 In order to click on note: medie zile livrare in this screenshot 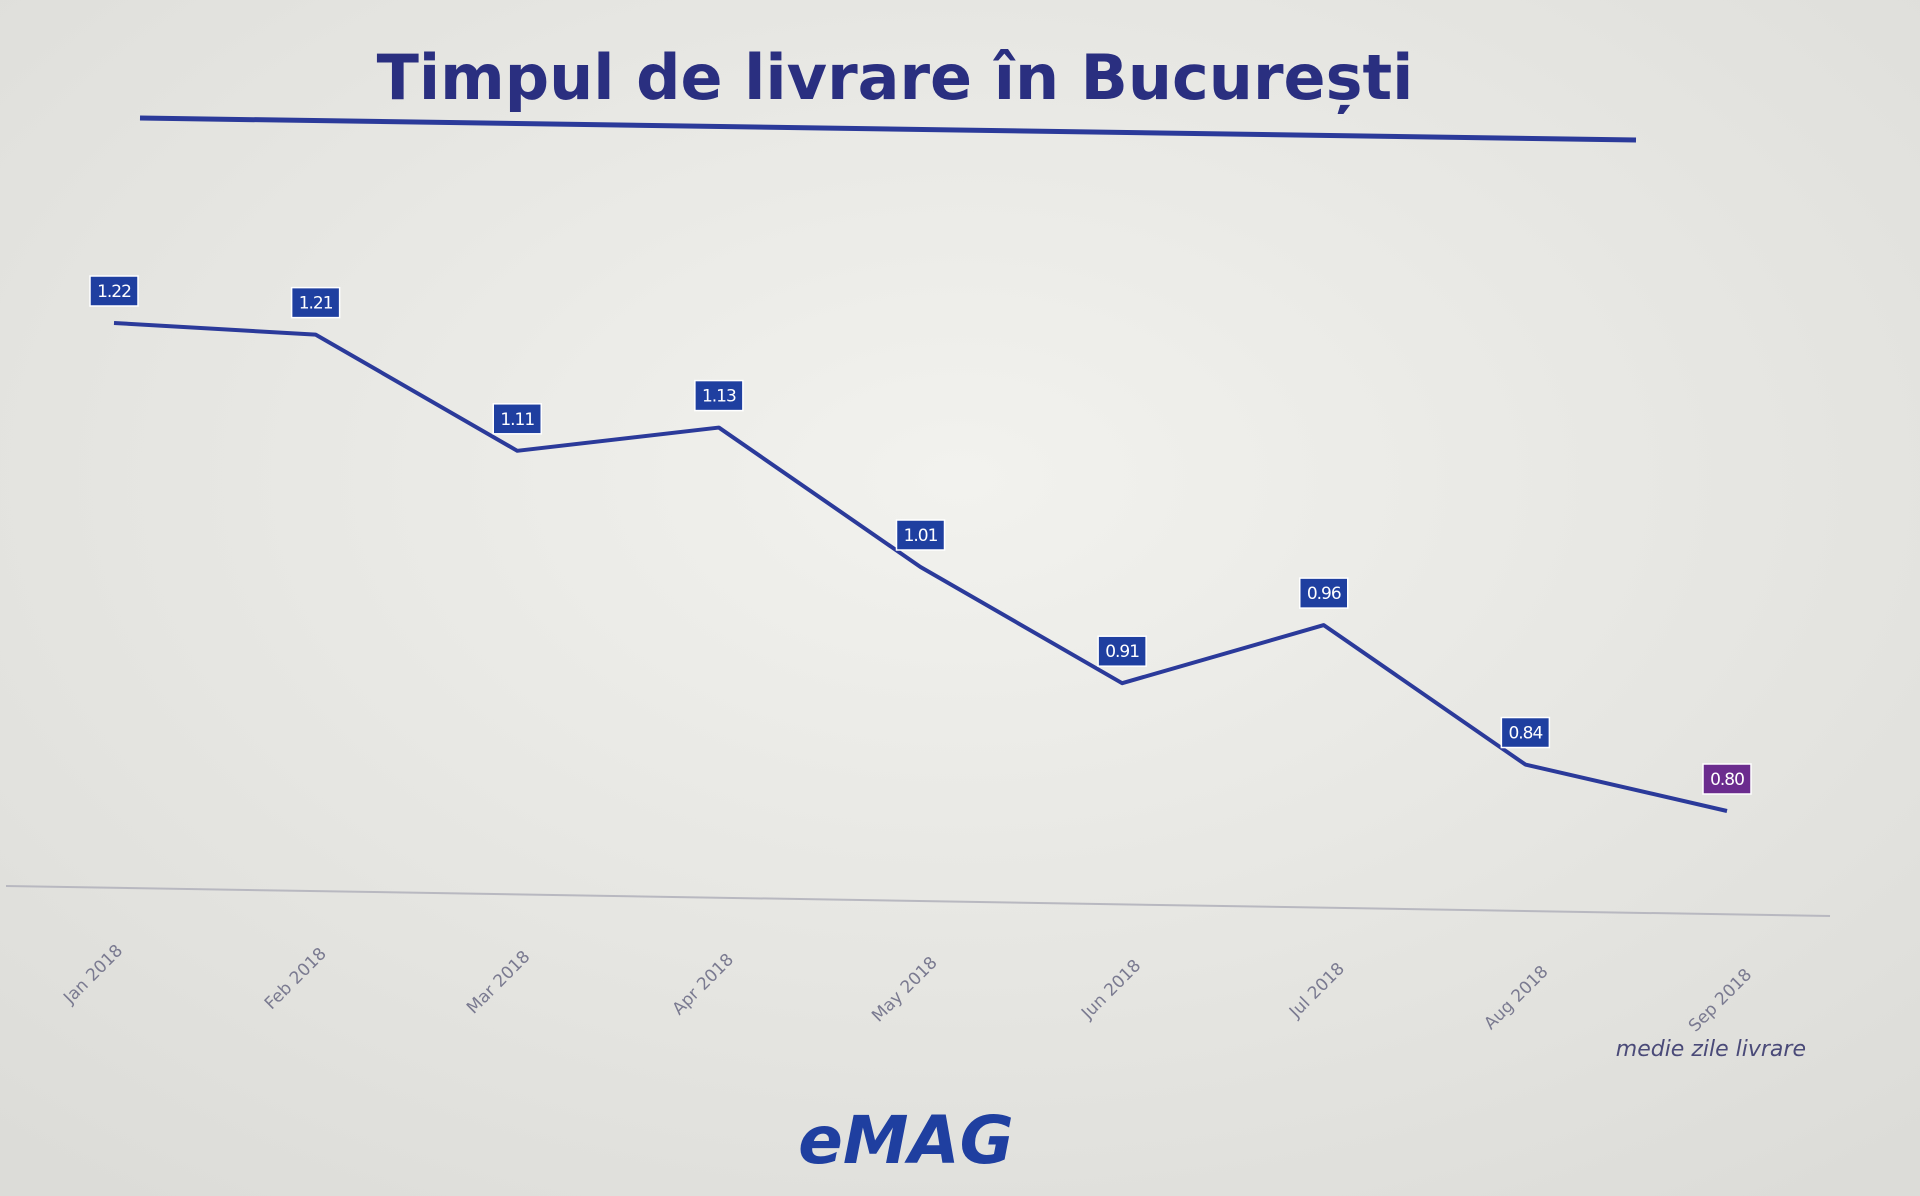, I will do `click(1711, 1049)`.